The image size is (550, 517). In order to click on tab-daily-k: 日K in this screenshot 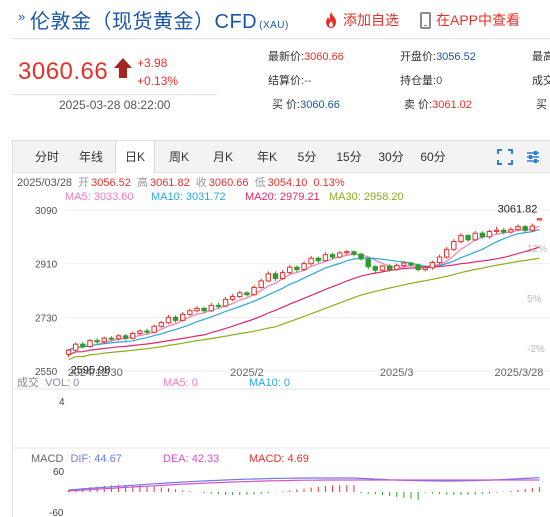, I will do `click(135, 157)`.